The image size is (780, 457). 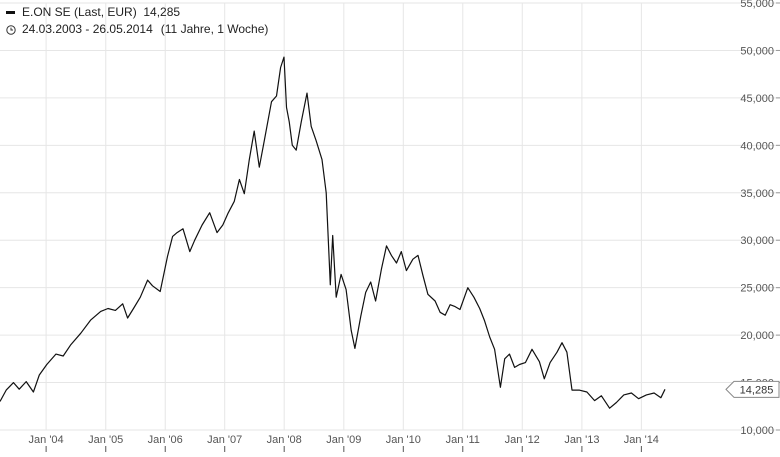 I want to click on x-tick-label: Jan '06, so click(x=165, y=440).